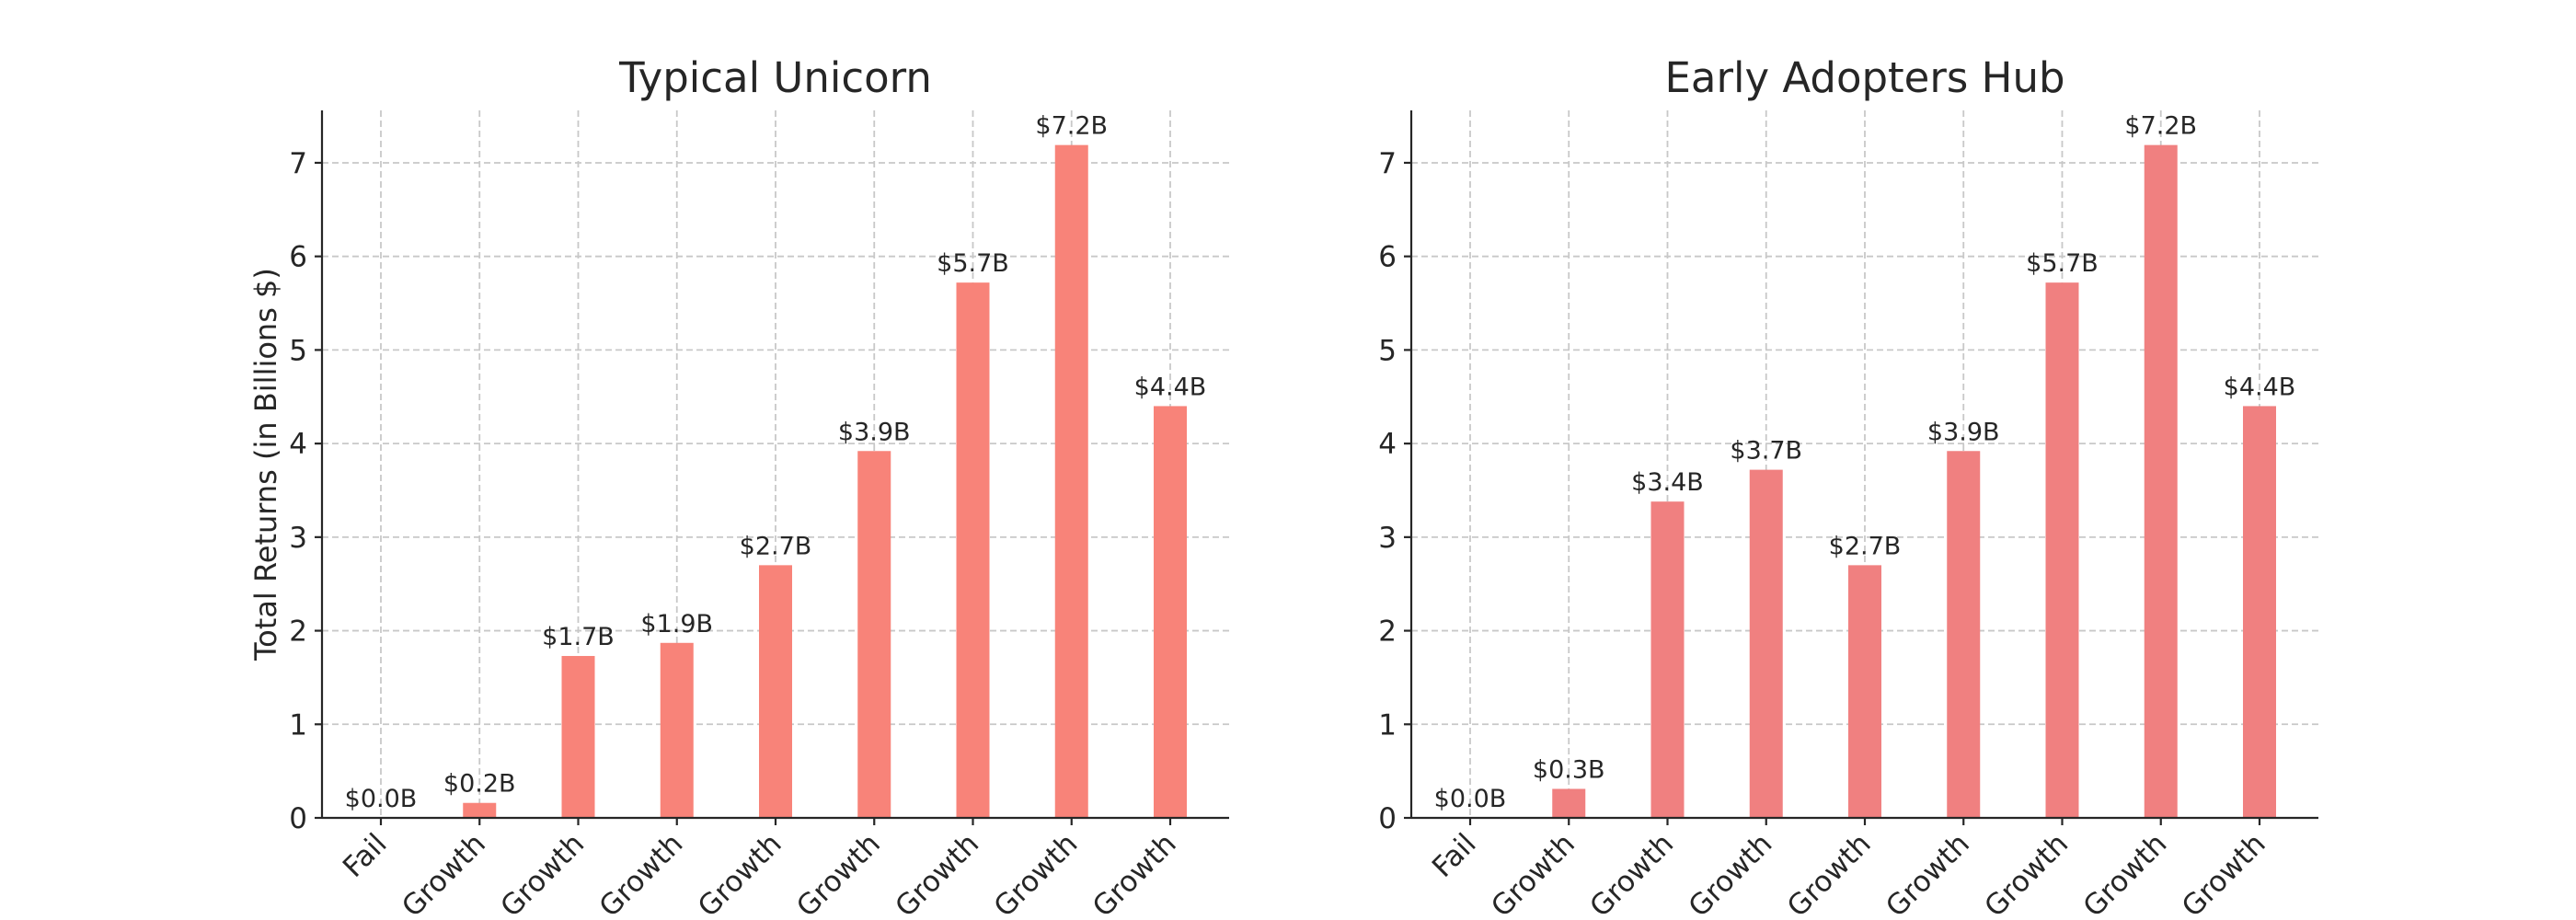 The image size is (2576, 920). I want to click on chart-title: Typical Unicorn, so click(775, 77).